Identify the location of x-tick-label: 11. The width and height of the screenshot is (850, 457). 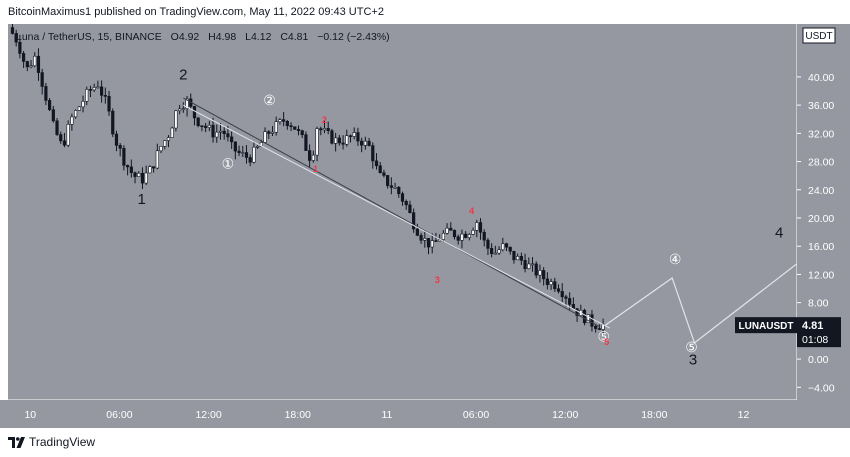
(386, 415).